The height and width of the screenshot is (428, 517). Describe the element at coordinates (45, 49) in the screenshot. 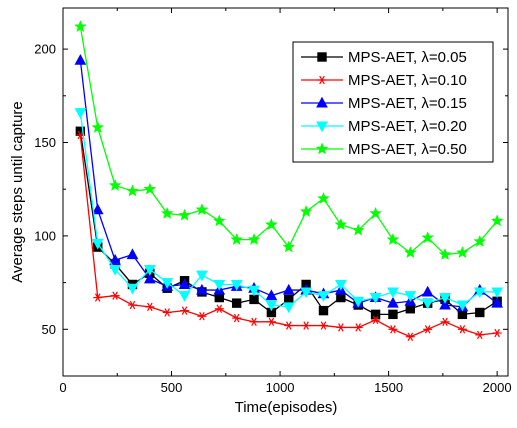

I see `y-tick-label: 200` at that location.